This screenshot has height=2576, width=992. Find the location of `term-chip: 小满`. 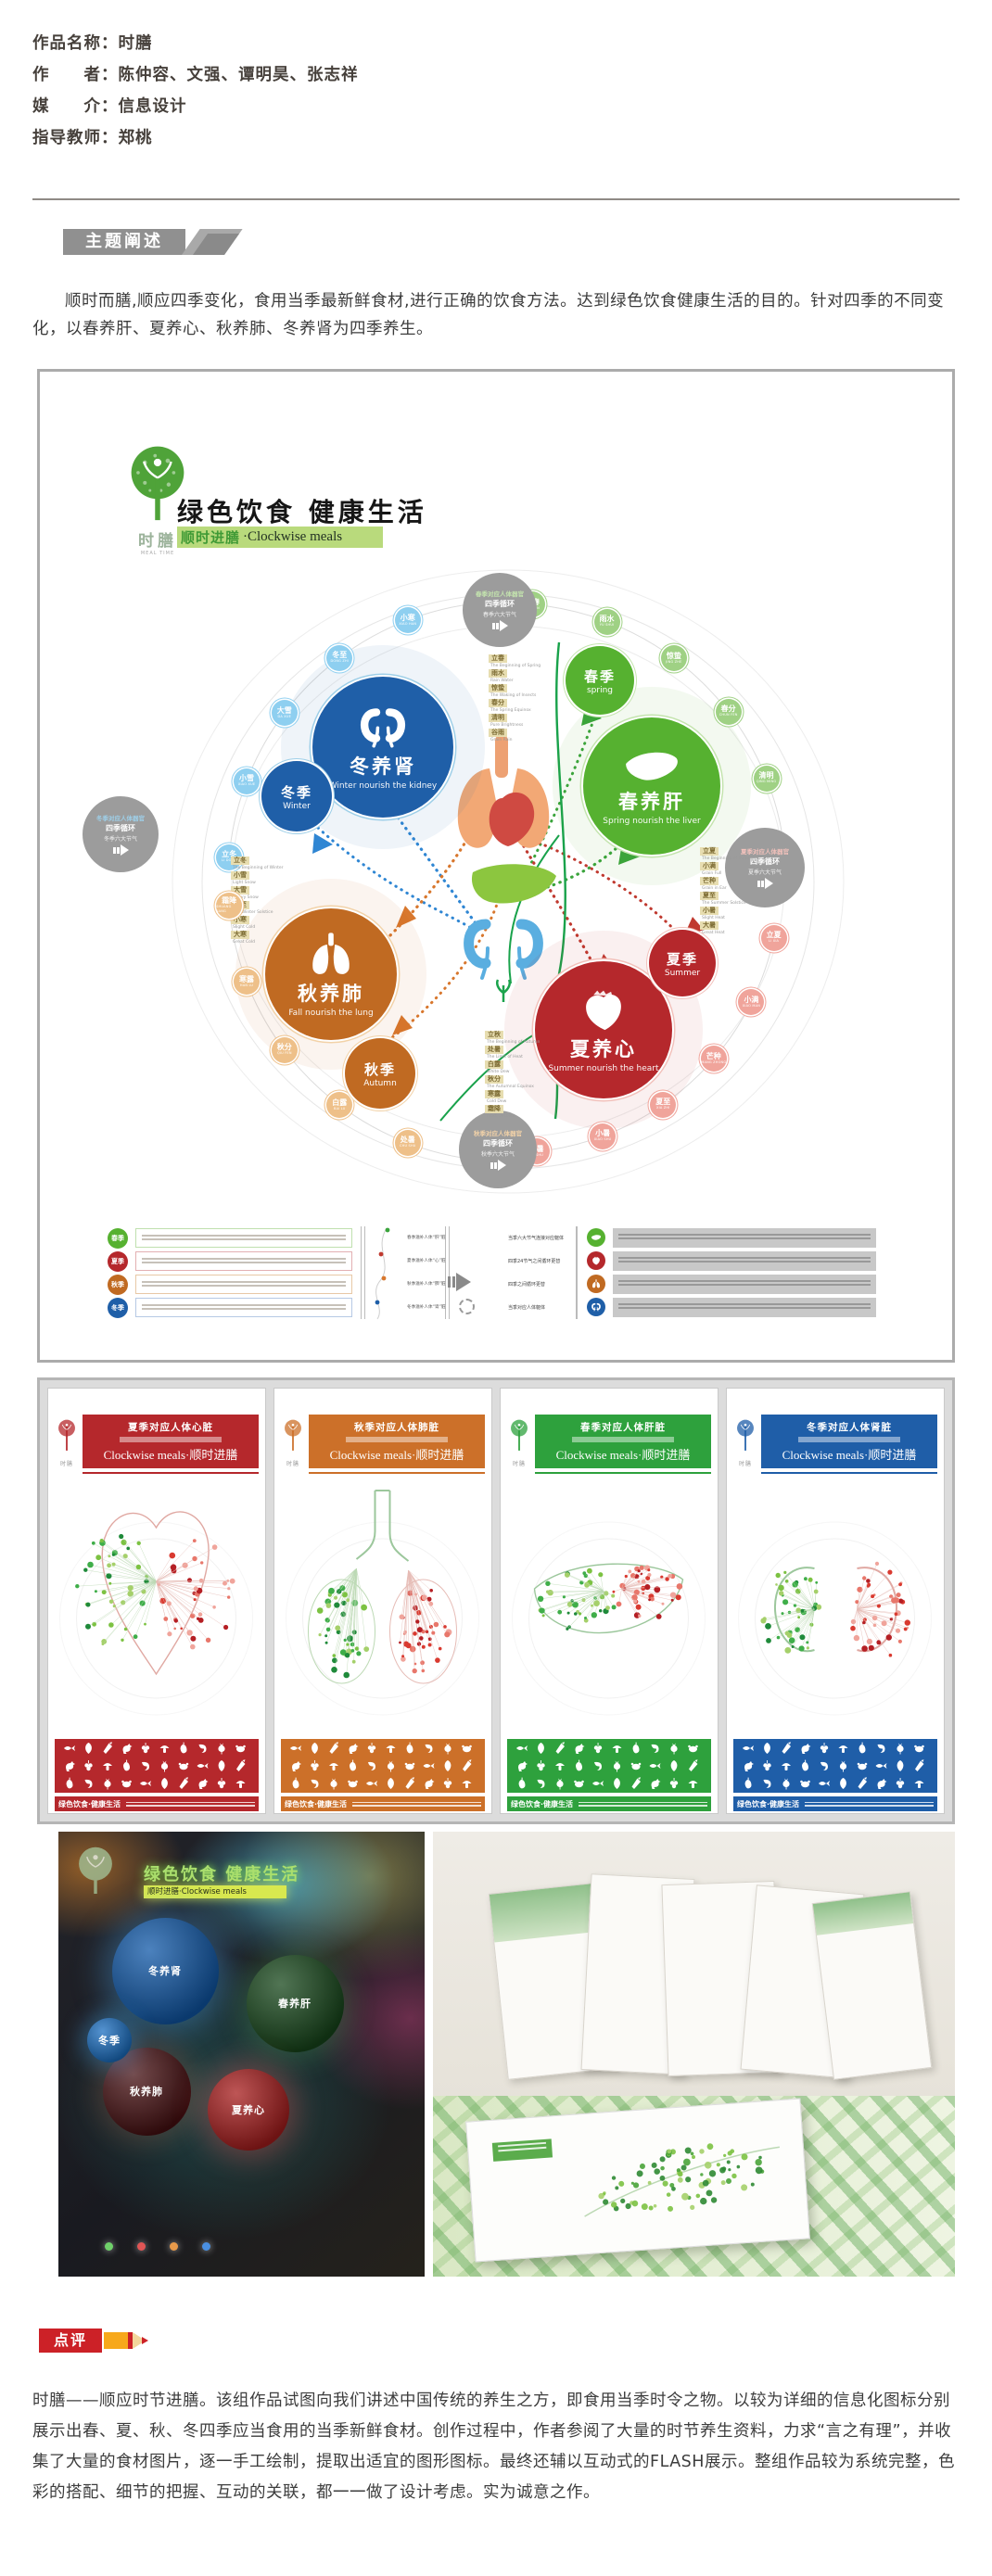

term-chip: 小满 is located at coordinates (709, 866).